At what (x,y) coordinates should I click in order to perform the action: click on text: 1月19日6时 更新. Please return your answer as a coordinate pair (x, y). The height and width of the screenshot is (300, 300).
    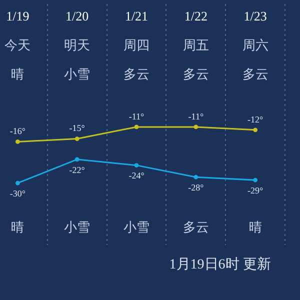
    Looking at the image, I should click on (220, 264).